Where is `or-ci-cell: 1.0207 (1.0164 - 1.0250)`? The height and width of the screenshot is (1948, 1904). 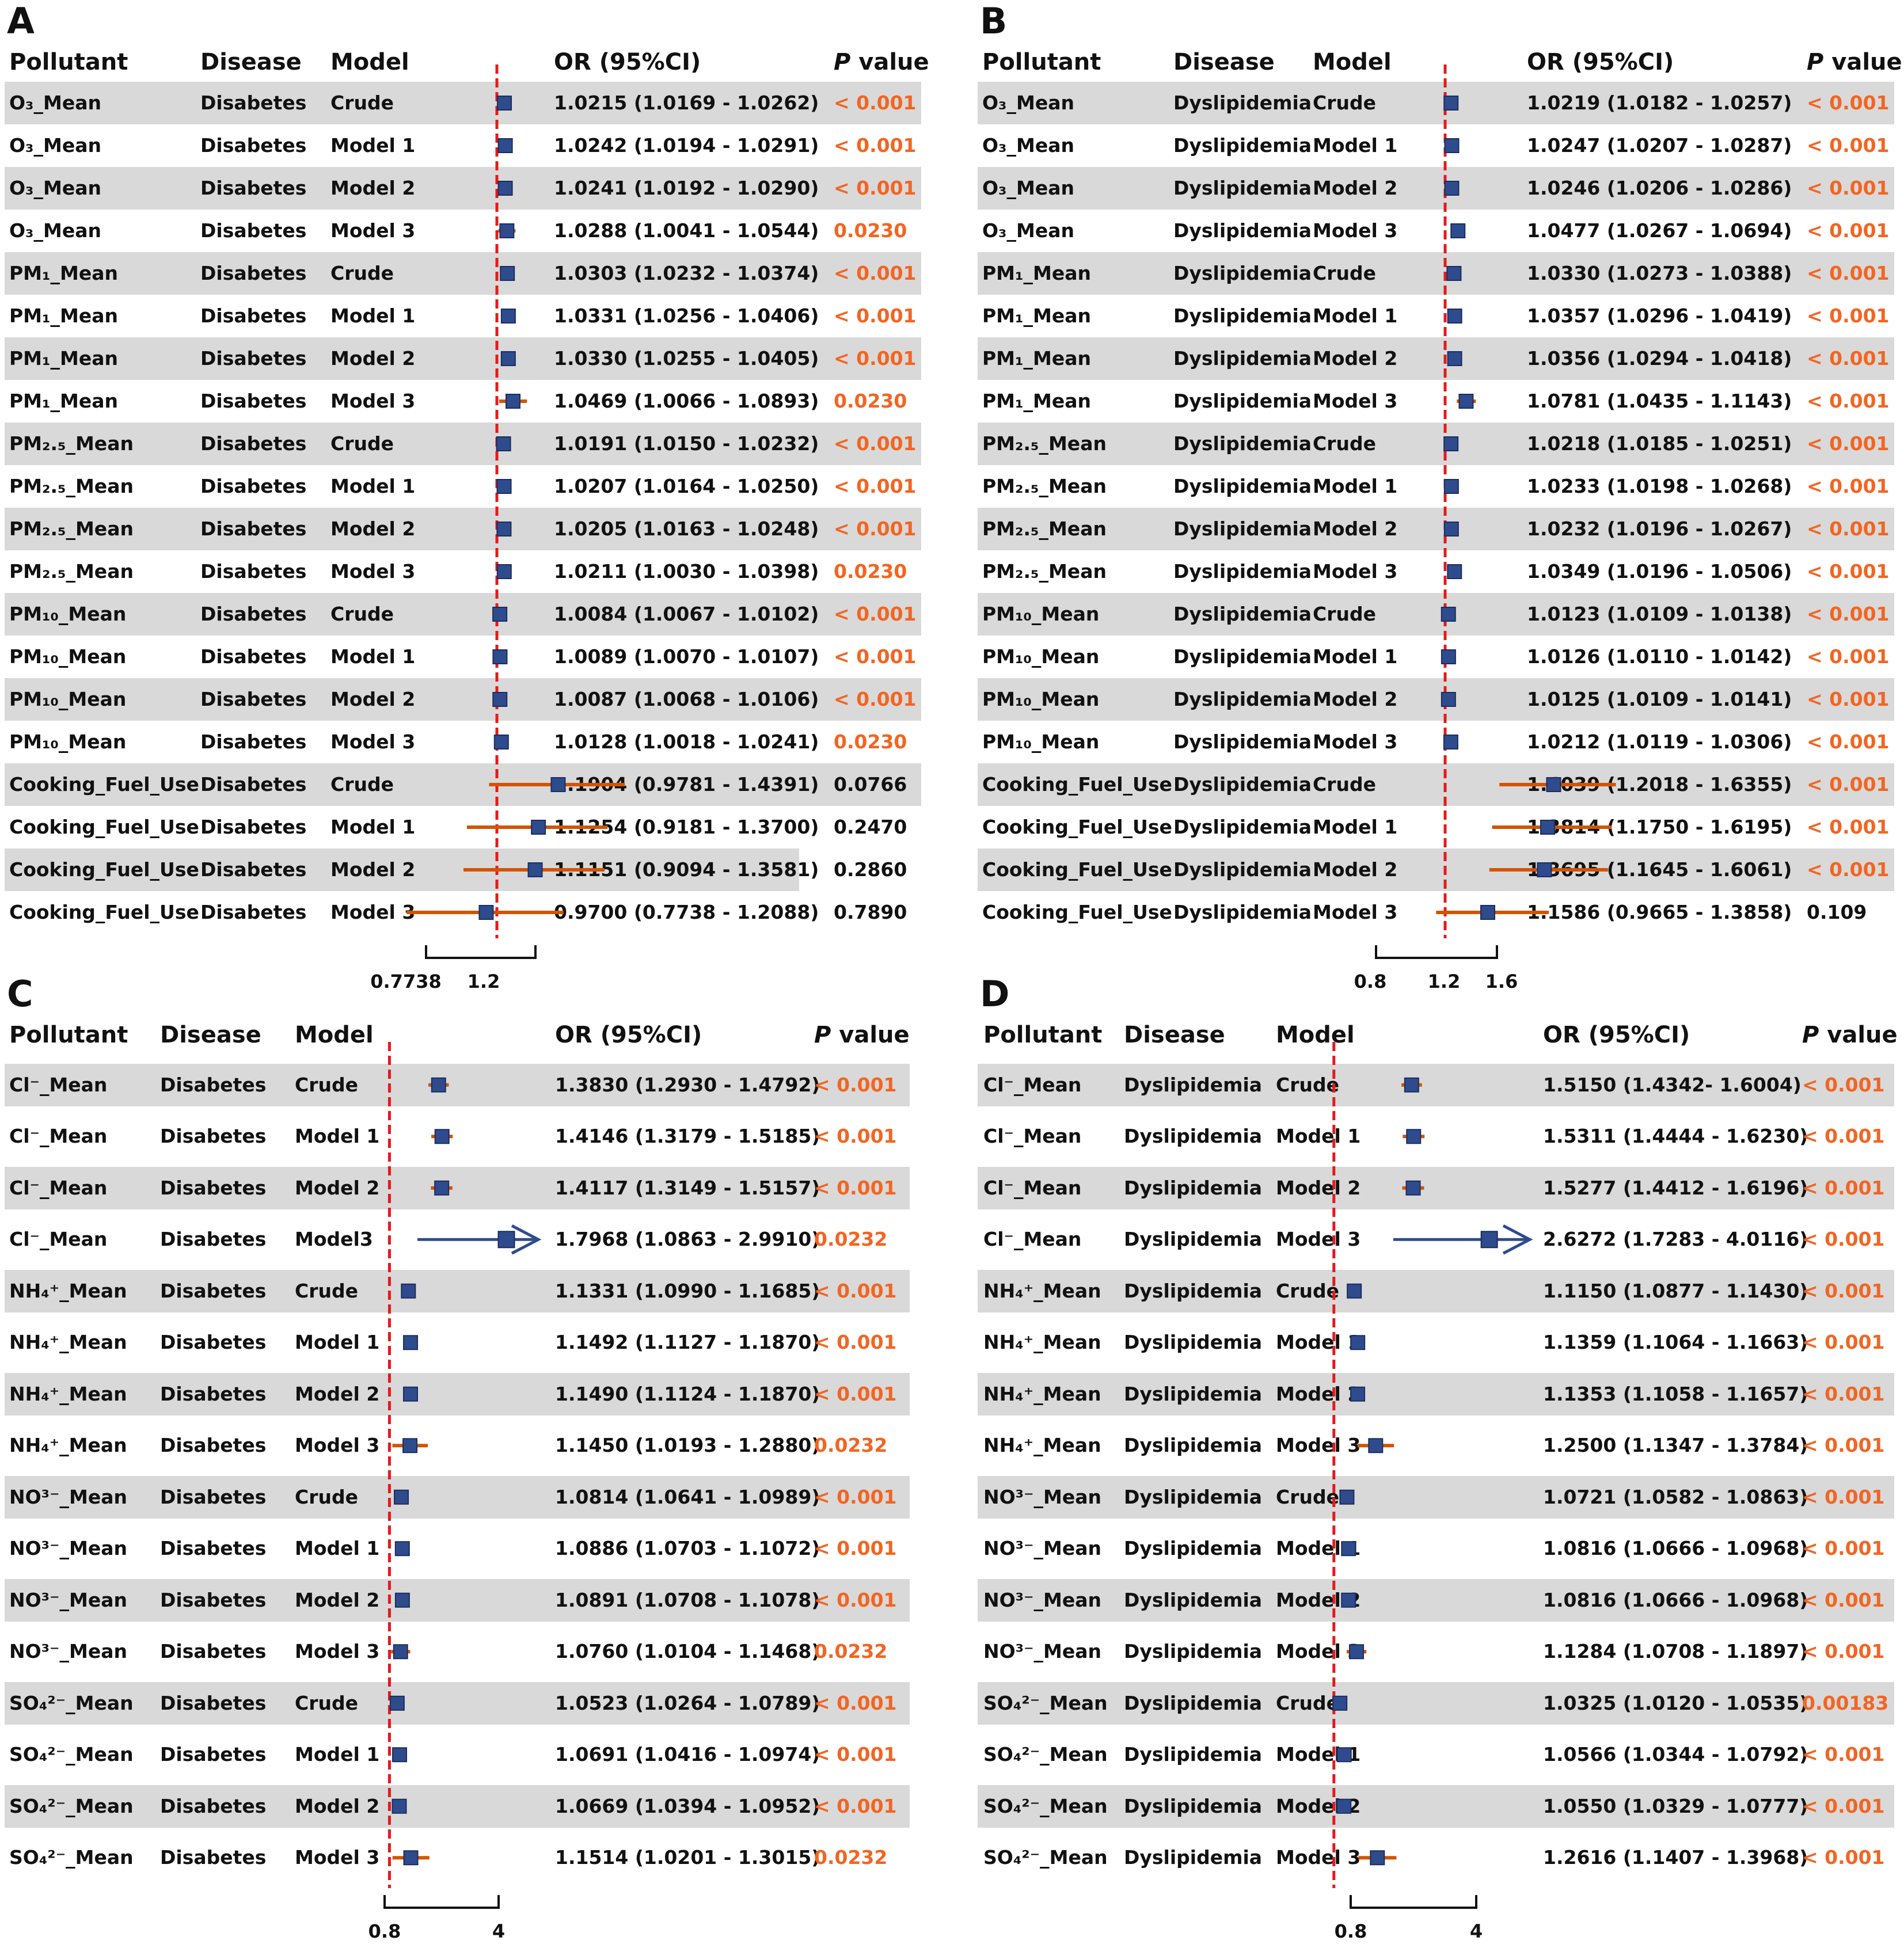 or-ci-cell: 1.0207 (1.0164 - 1.0250) is located at coordinates (687, 486).